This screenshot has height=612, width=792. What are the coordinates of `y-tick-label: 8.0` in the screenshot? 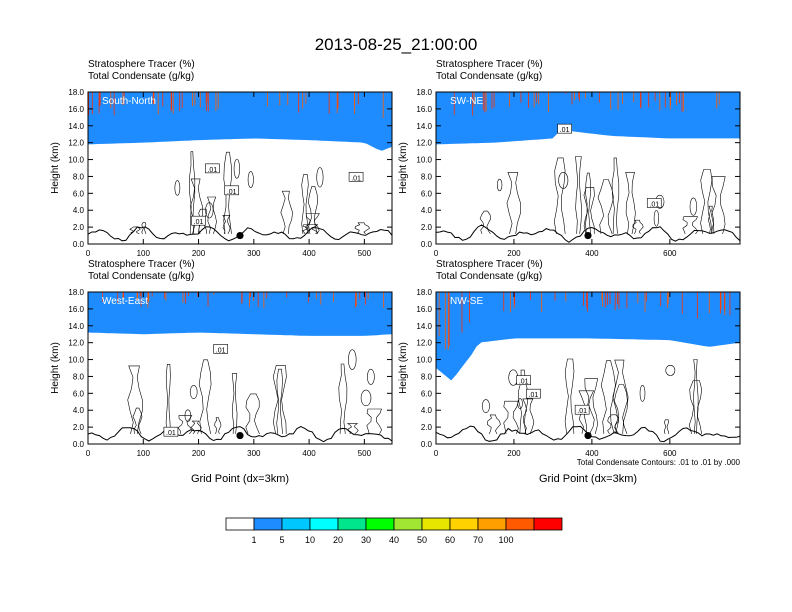 It's located at (427, 376).